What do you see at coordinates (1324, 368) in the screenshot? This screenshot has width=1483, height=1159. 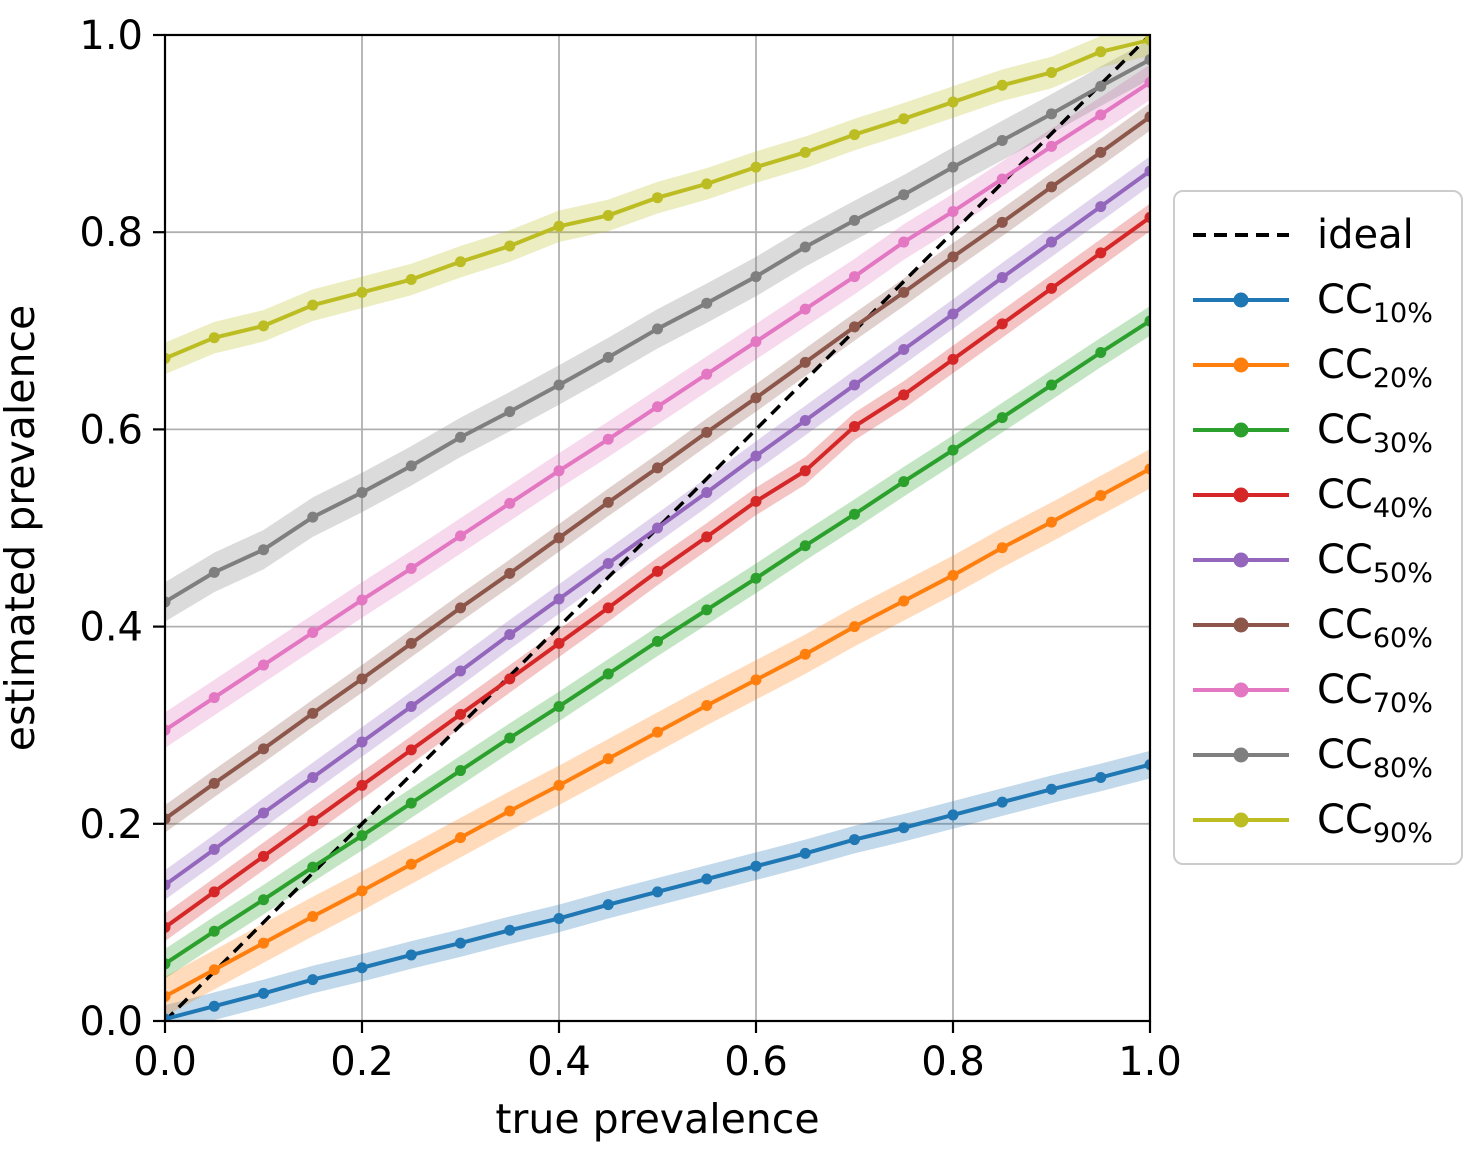 I see `legend-item-cc20: CC20%` at bounding box center [1324, 368].